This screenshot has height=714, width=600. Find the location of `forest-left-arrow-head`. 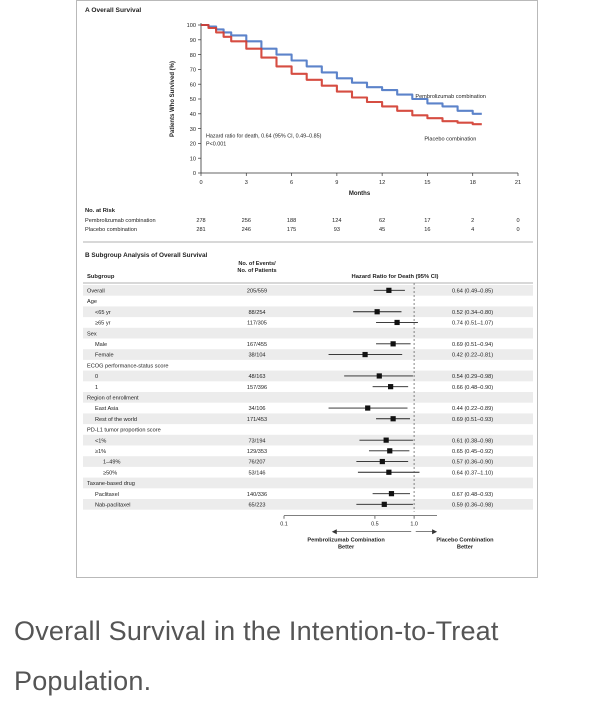

forest-left-arrow-head is located at coordinates (334, 532).